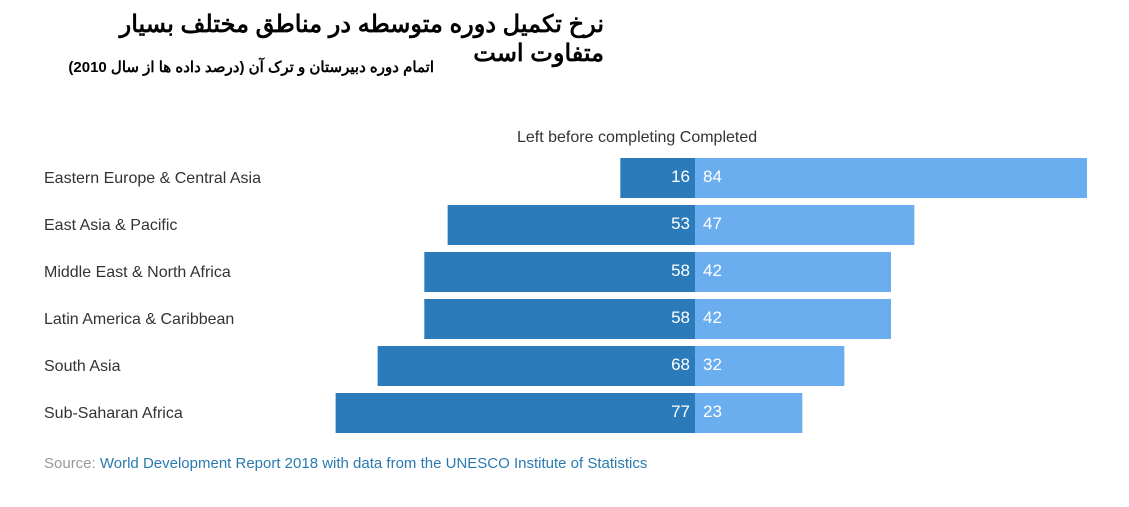 The width and height of the screenshot is (1129, 507). Describe the element at coordinates (680, 223) in the screenshot. I see `data-label-left: 53` at that location.